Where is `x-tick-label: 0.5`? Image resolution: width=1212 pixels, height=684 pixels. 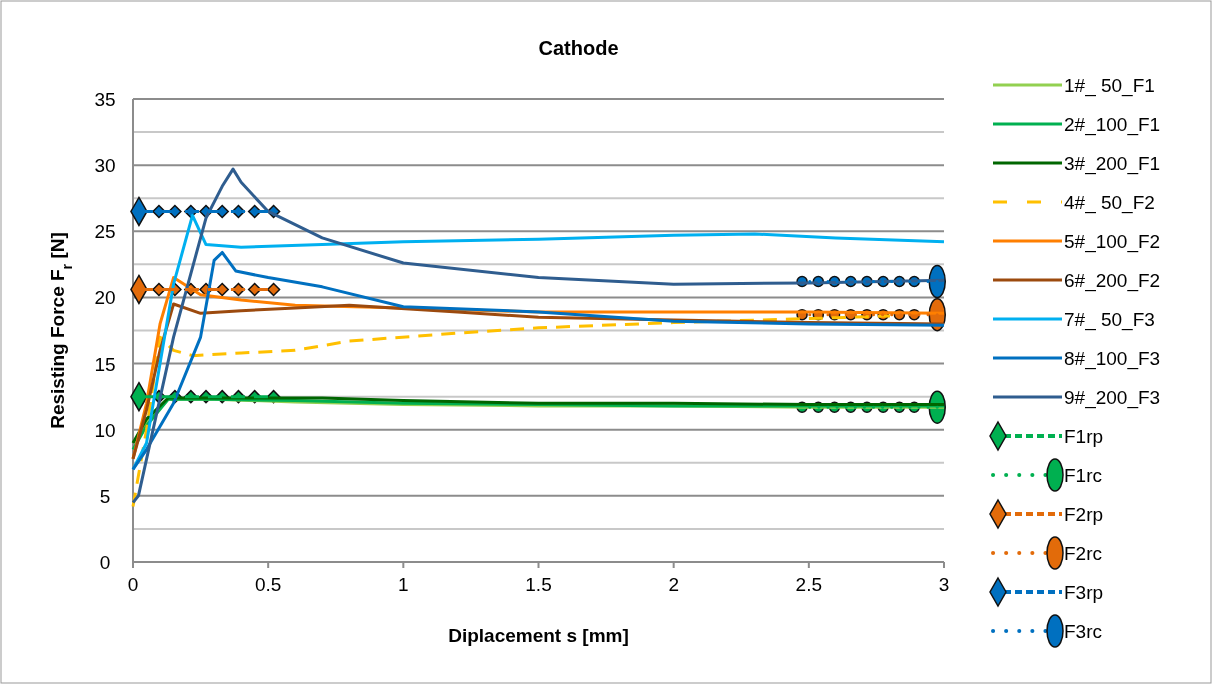
x-tick-label: 0.5 is located at coordinates (268, 584).